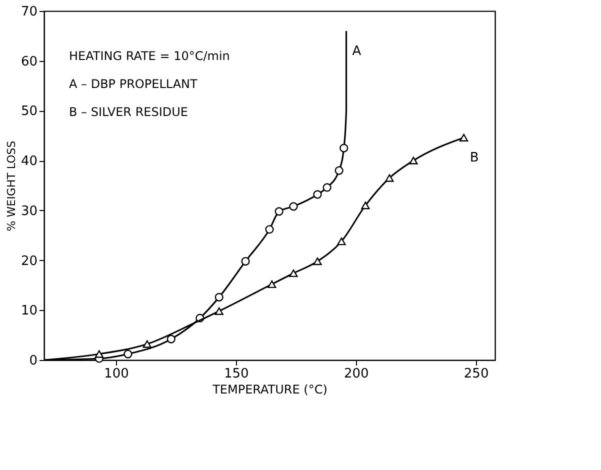 This screenshot has height=470, width=601. What do you see at coordinates (476, 374) in the screenshot?
I see `x-tick-label: 250` at bounding box center [476, 374].